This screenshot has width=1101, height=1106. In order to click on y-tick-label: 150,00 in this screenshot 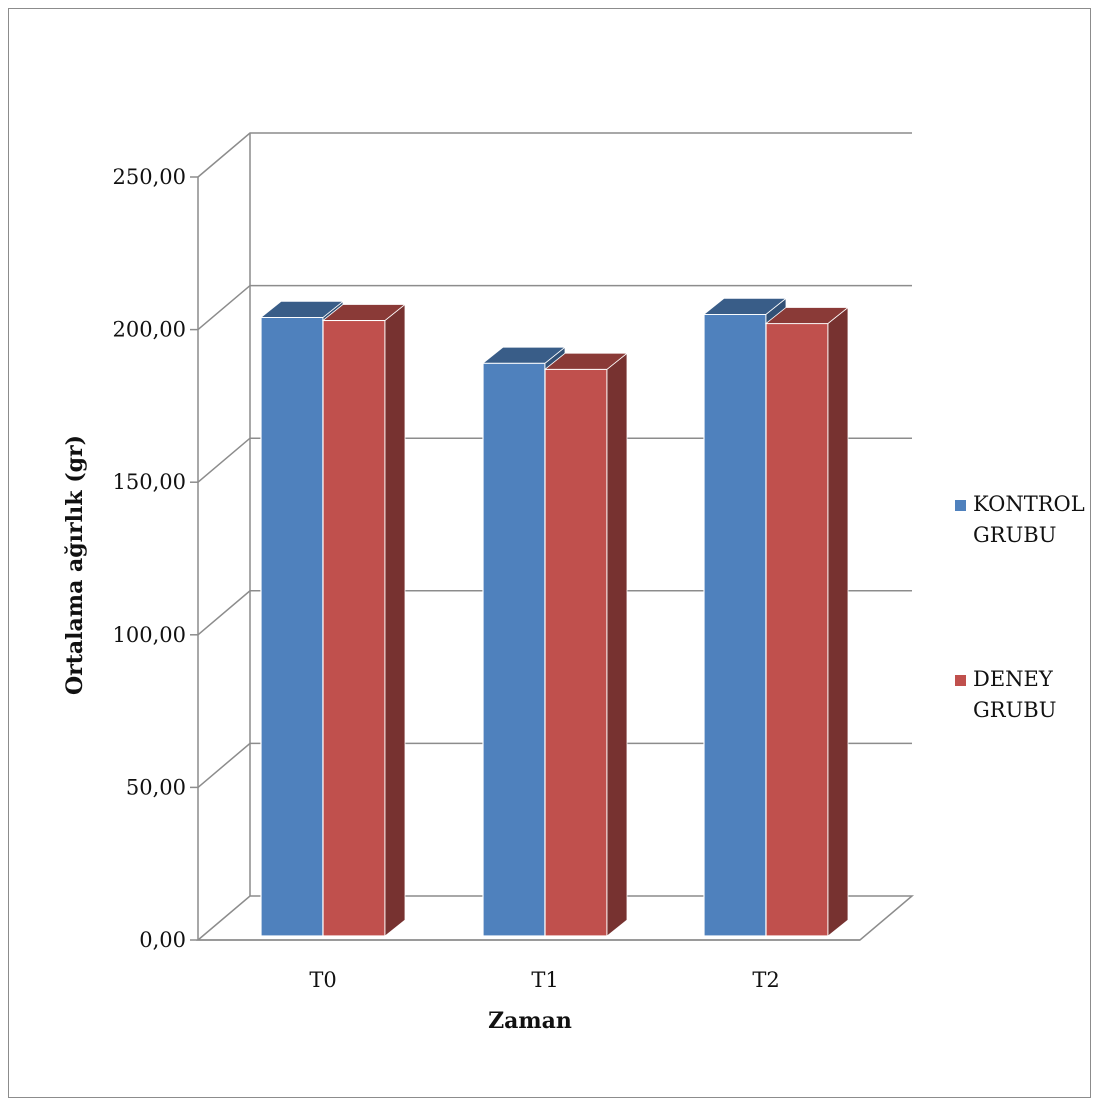, I will do `click(149, 482)`.